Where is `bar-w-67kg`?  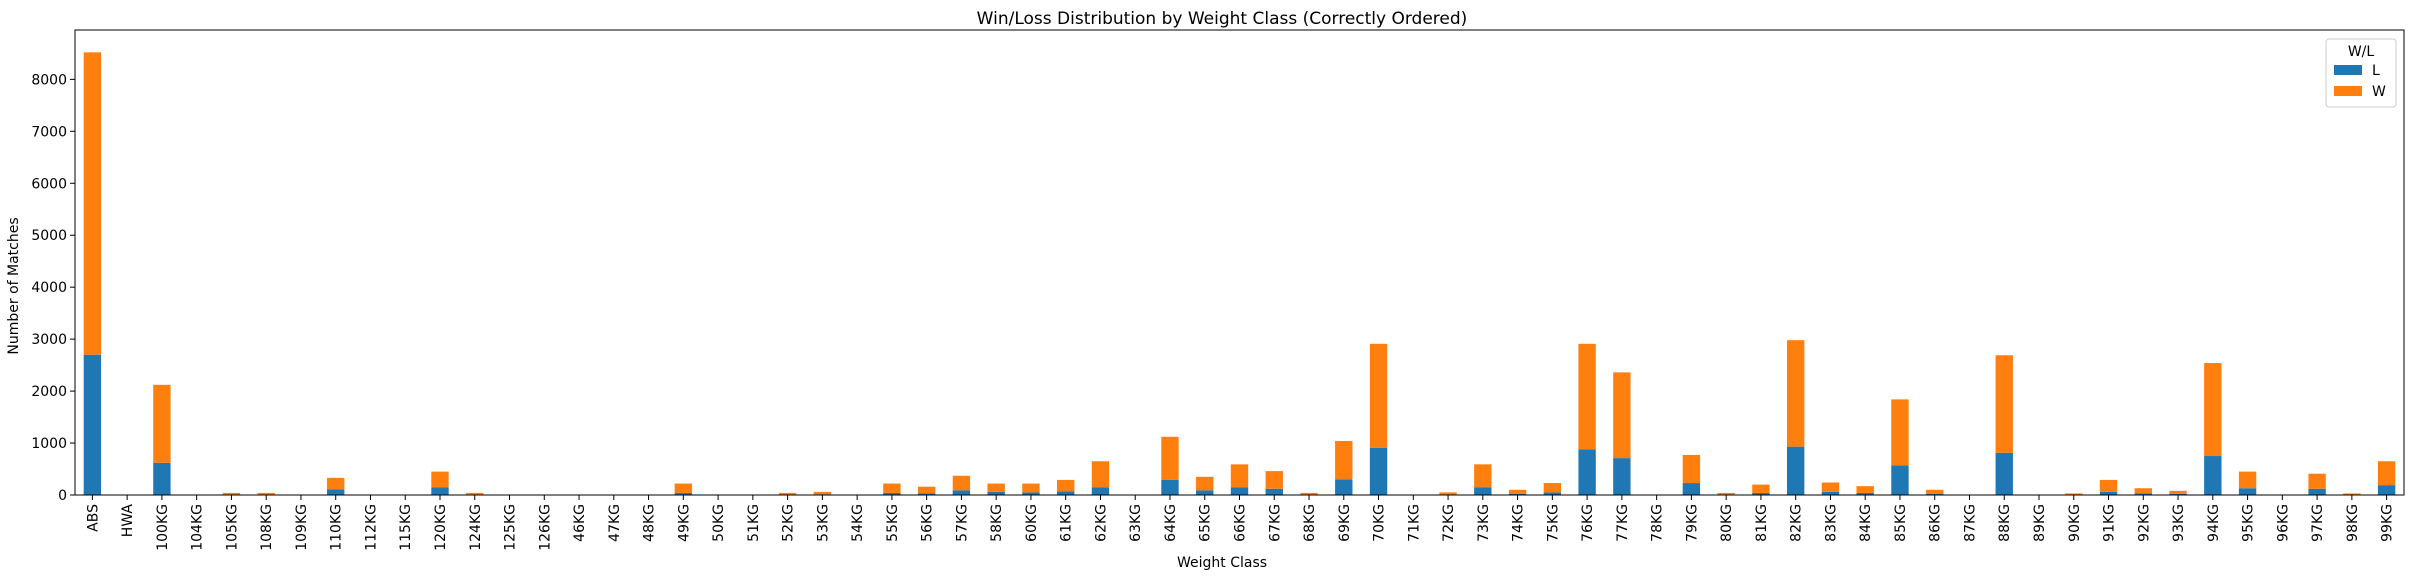
bar-w-67kg is located at coordinates (1274, 480).